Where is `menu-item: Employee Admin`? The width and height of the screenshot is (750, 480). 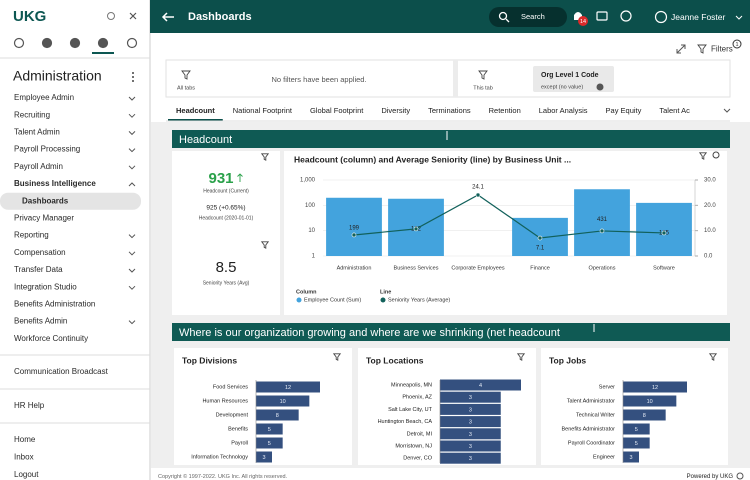
menu-item: Employee Admin is located at coordinates (44, 97).